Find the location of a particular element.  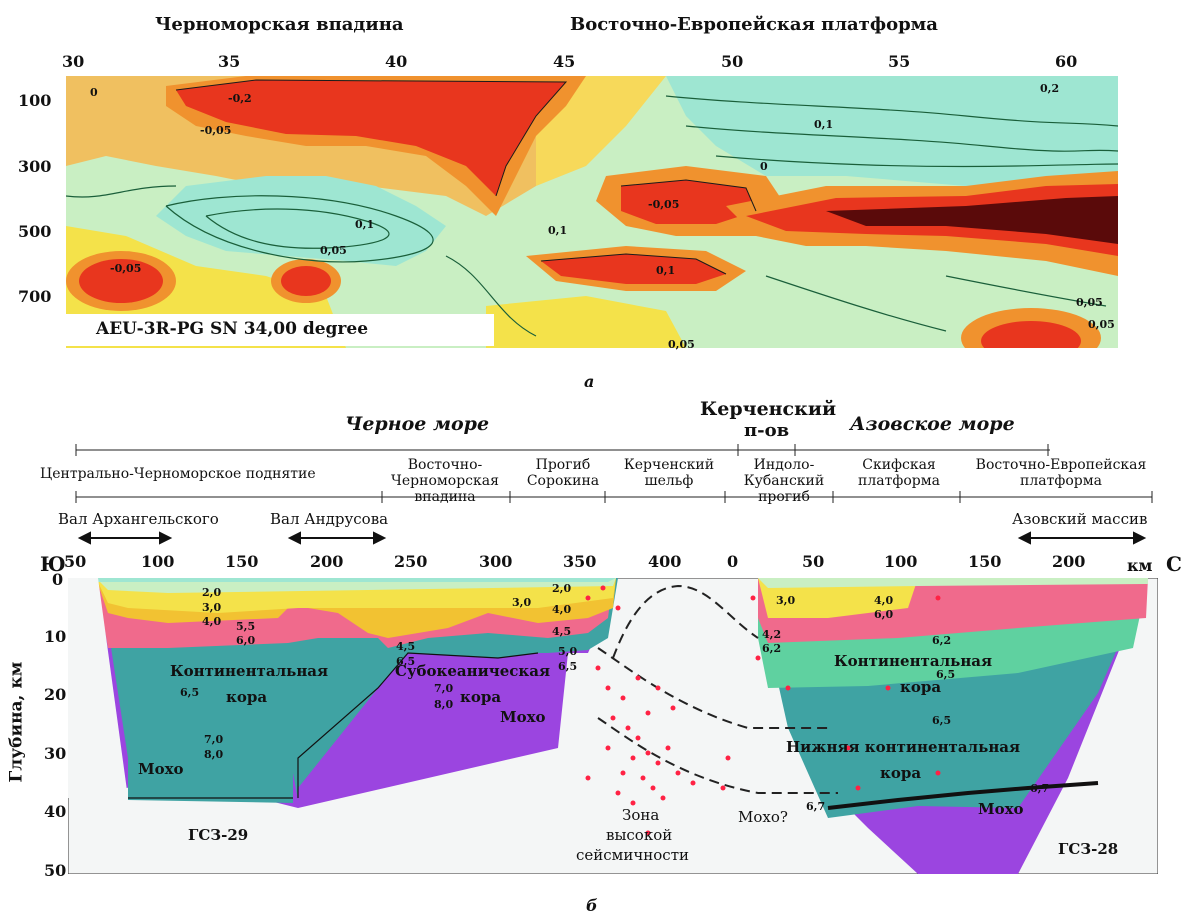

label-moho-left: Мохо is located at coordinates (161, 769).